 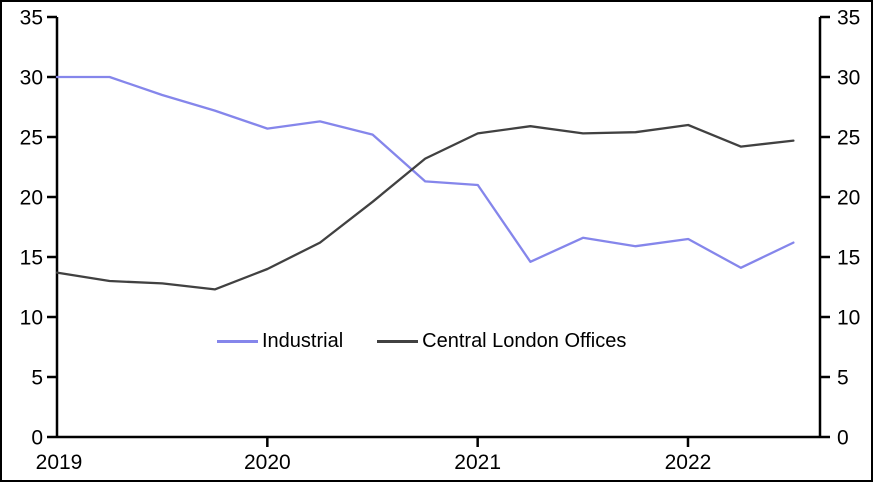 I want to click on y-tick-label-left: 10, so click(x=31, y=318).